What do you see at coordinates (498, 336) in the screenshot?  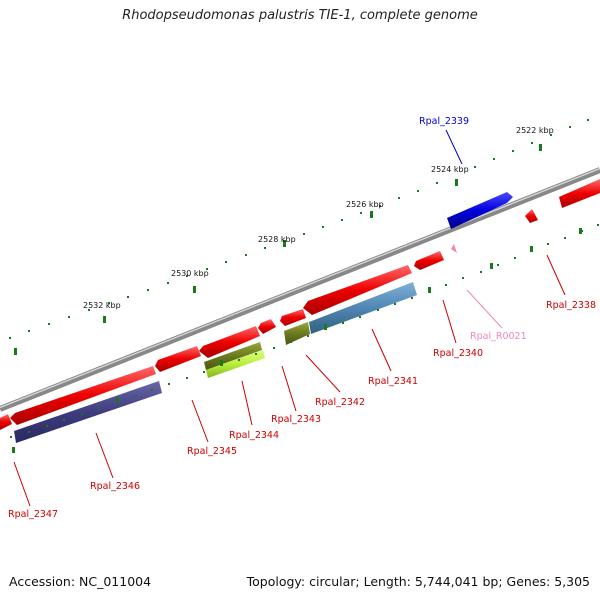 I see `gene-label: Rpal_R0021` at bounding box center [498, 336].